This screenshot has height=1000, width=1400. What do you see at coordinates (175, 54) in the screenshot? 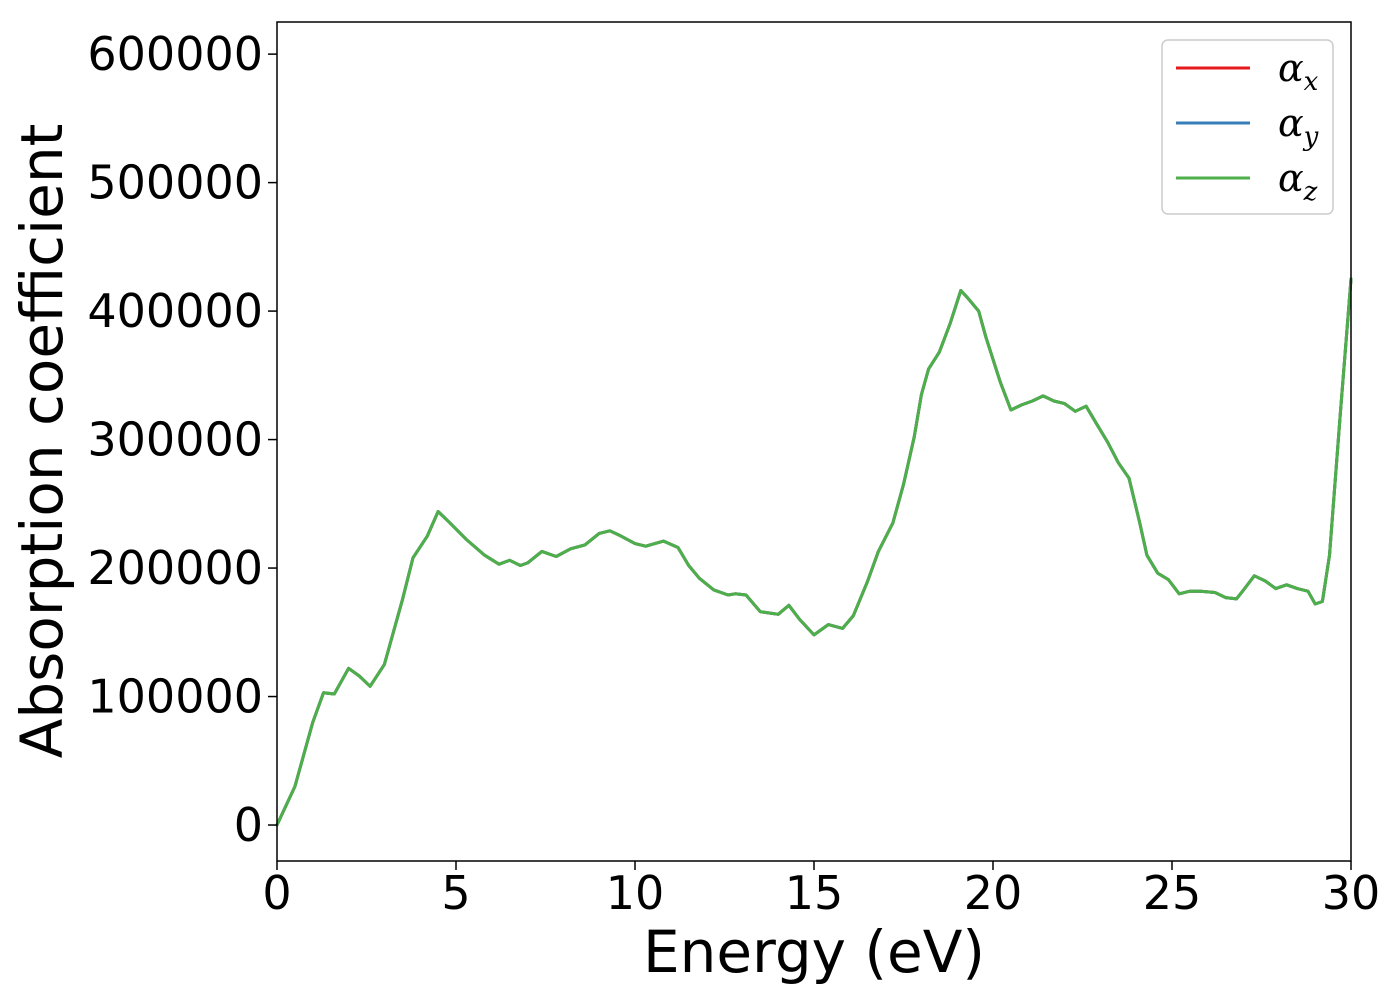
I see `y-tick-label: 600000` at bounding box center [175, 54].